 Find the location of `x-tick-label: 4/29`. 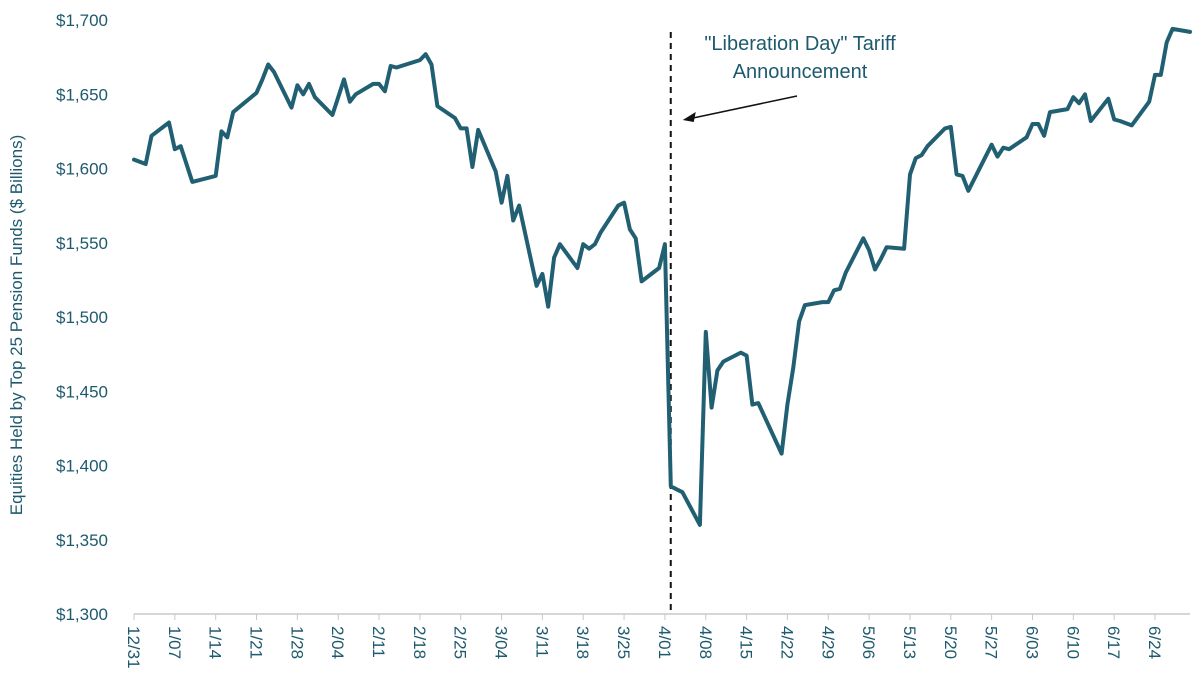

x-tick-label: 4/29 is located at coordinates (827, 642).